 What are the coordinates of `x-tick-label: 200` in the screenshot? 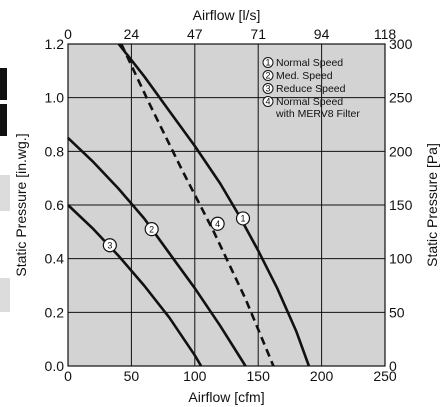 It's located at (322, 376).